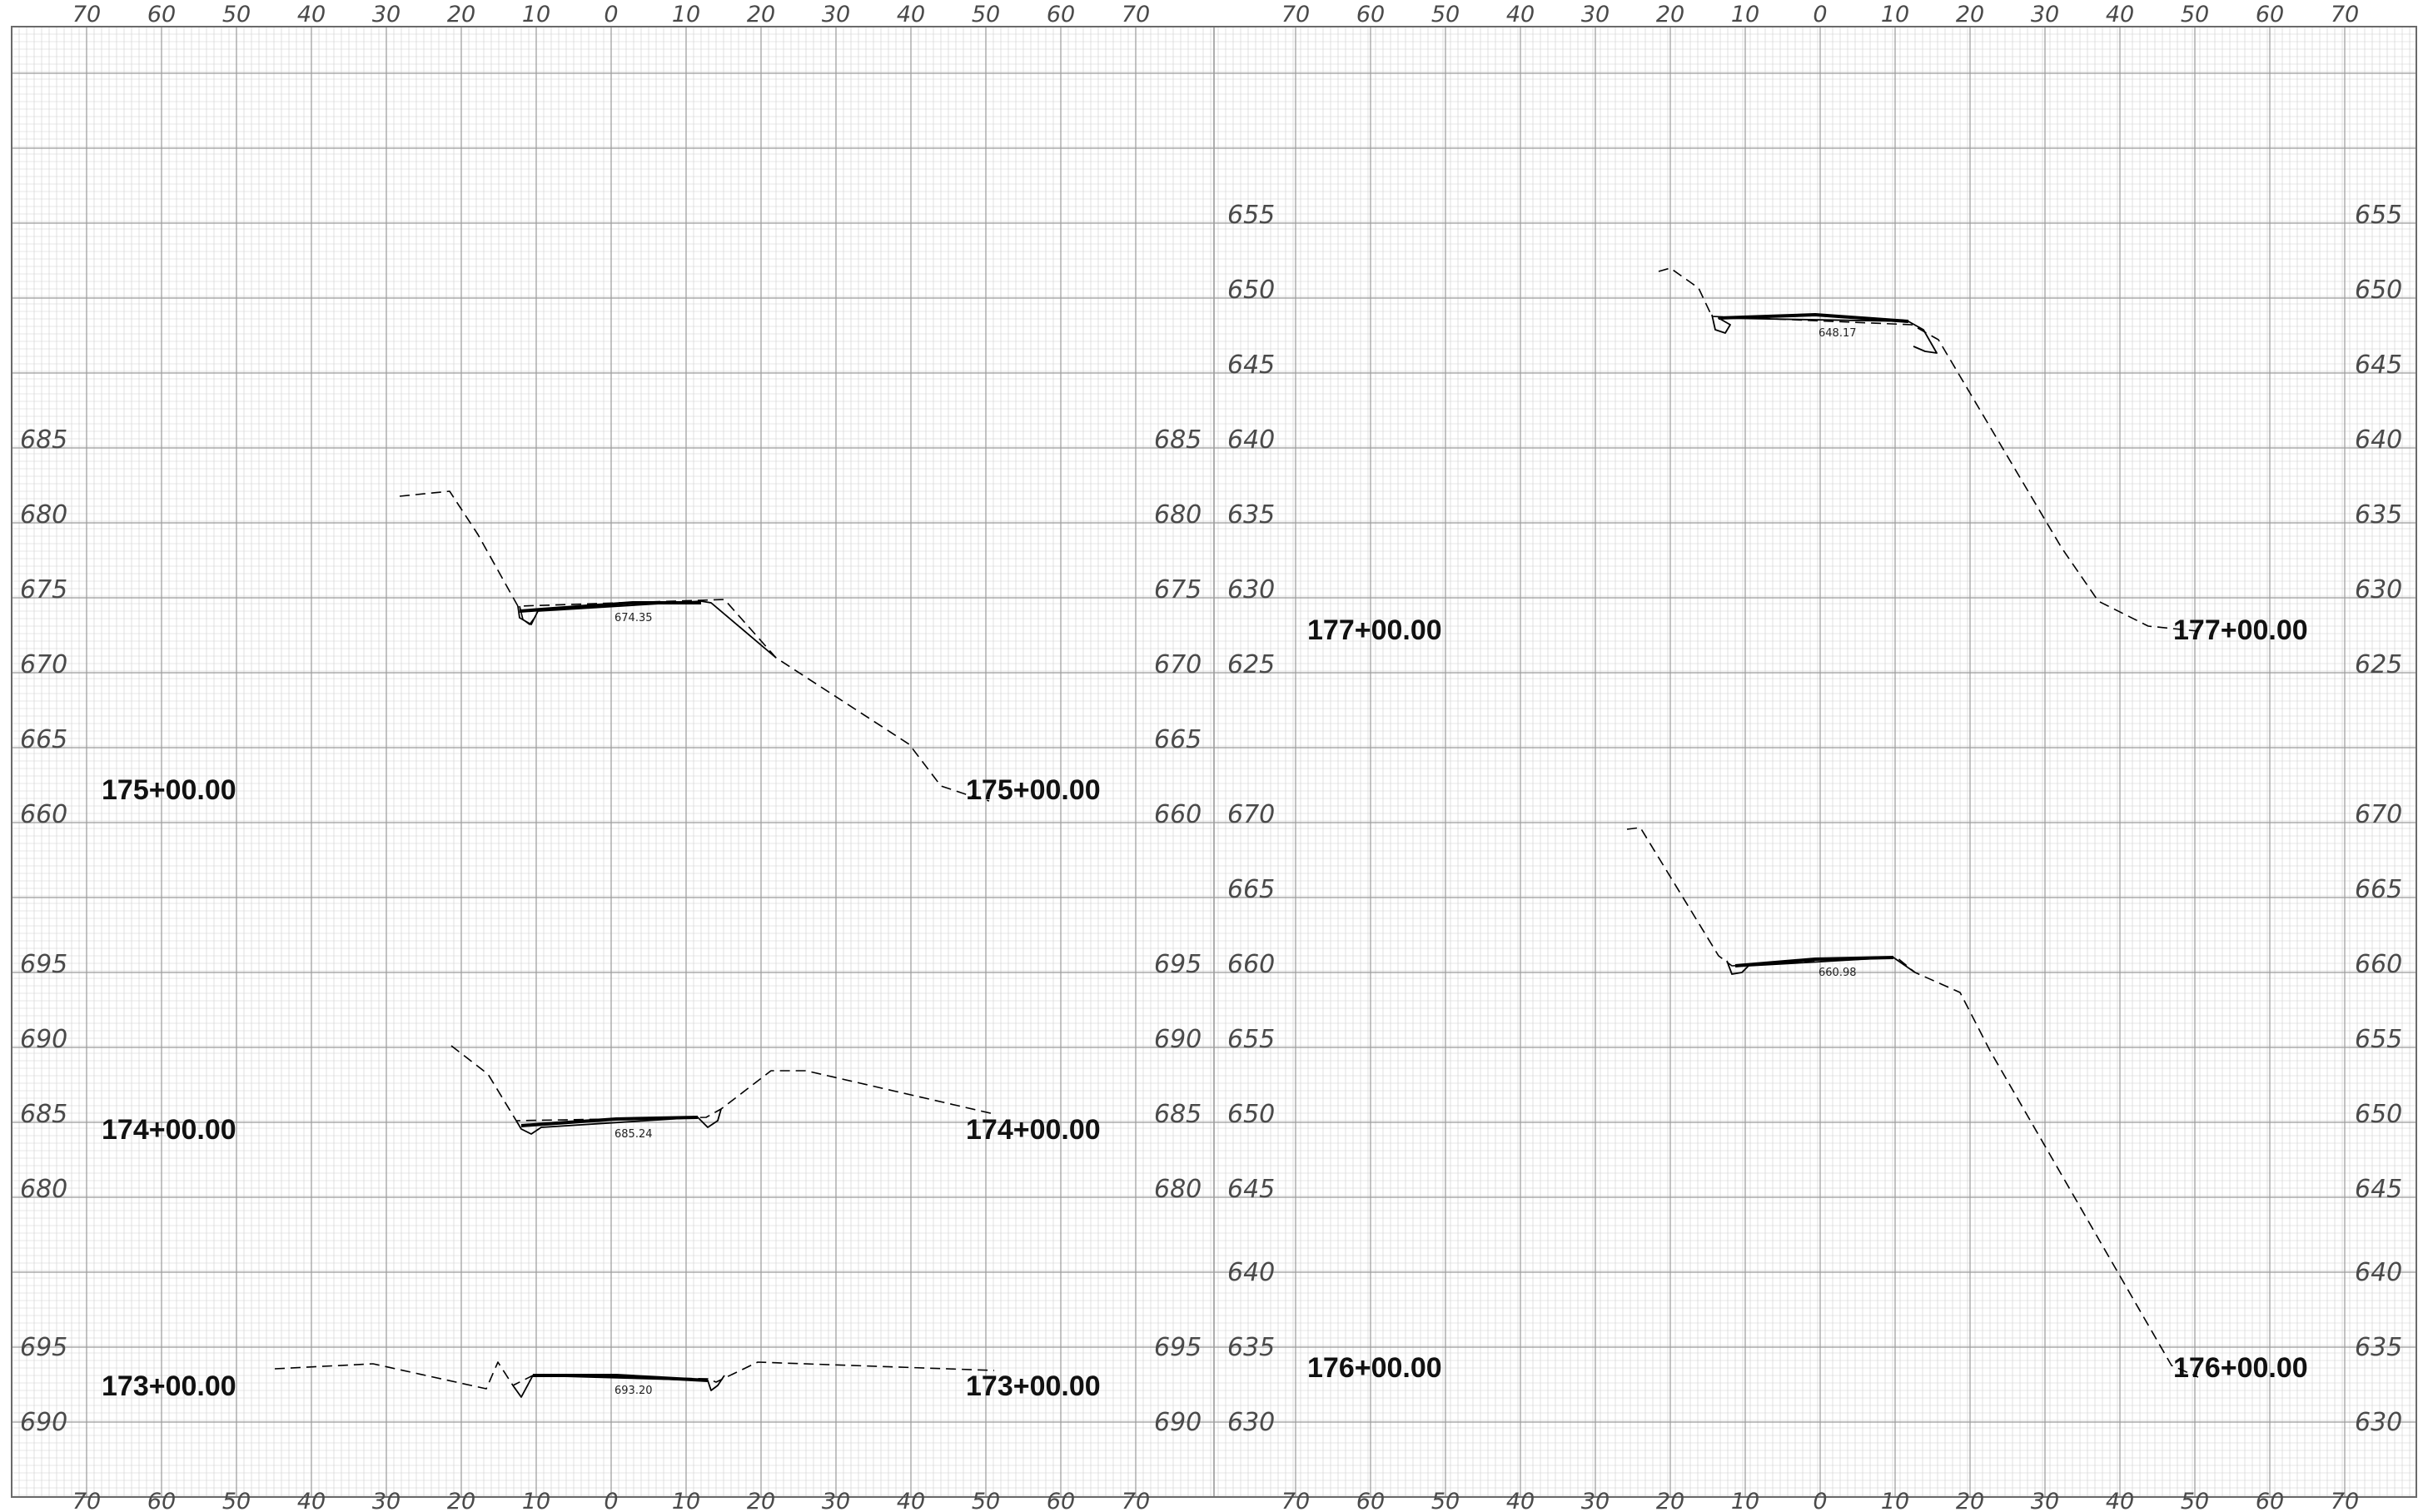  Describe the element at coordinates (1374, 630) in the screenshot. I see `station-label: 177+00.00` at that location.